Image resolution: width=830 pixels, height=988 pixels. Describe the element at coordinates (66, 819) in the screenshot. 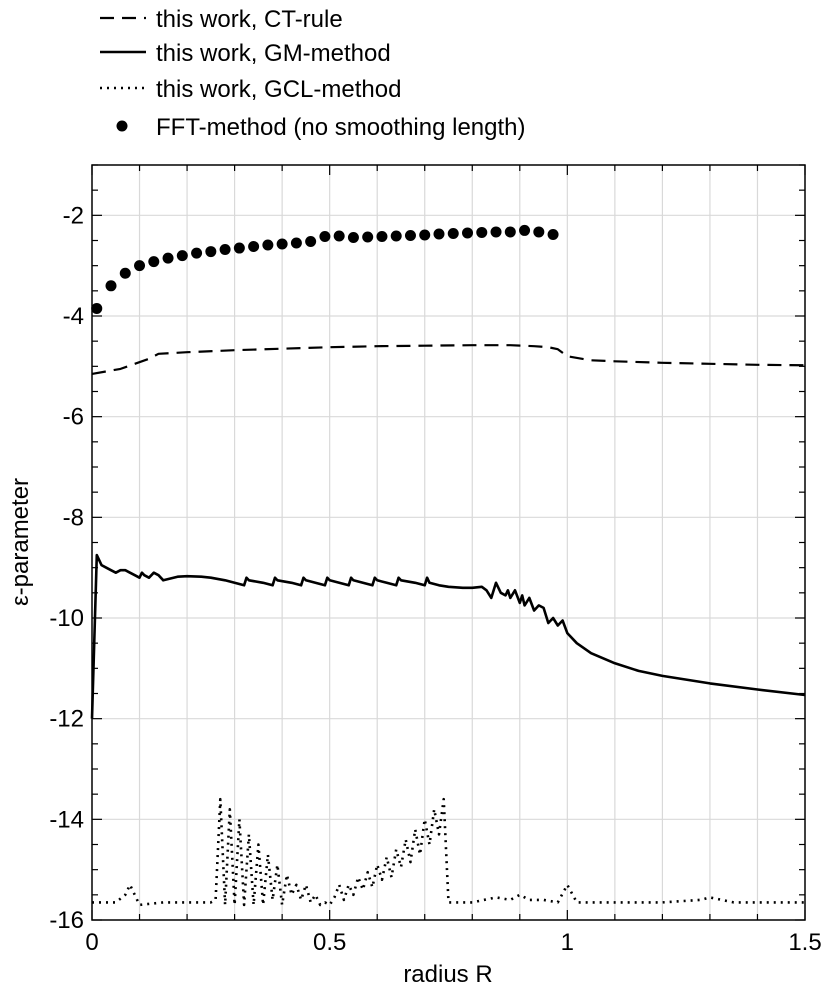

I see `y-tick-label: -14` at that location.